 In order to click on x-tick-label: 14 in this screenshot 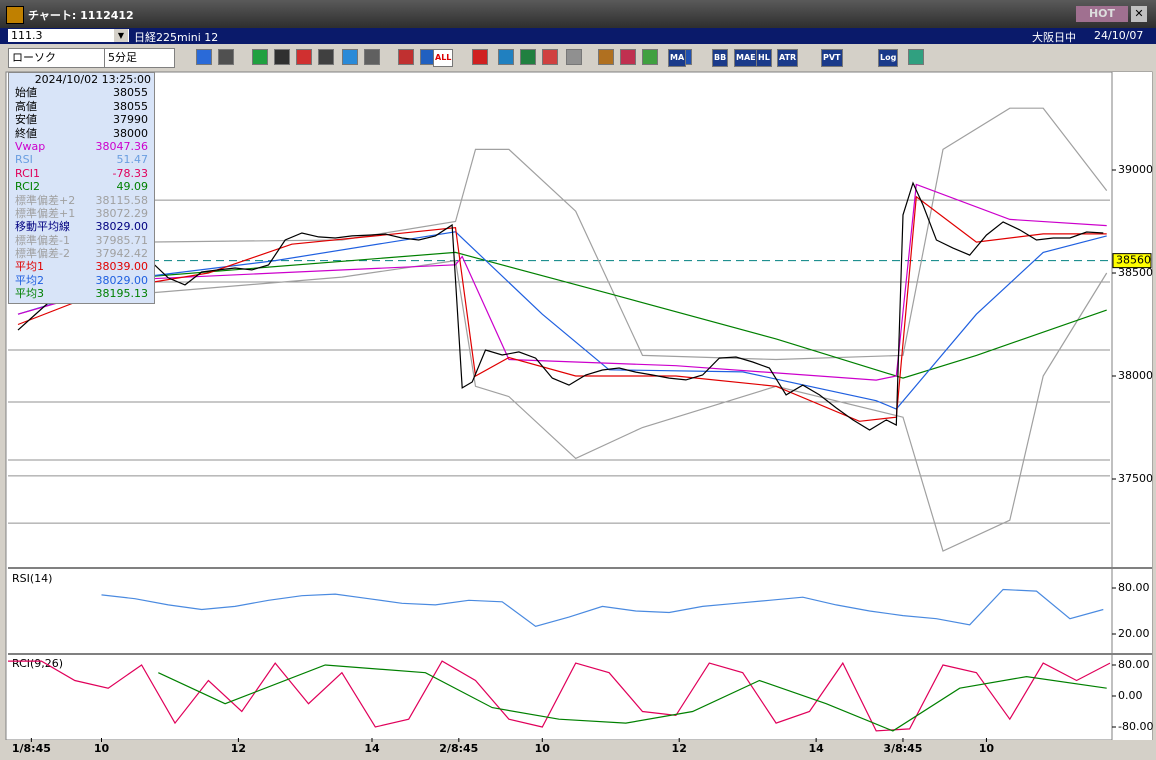, I will do `click(372, 748)`.